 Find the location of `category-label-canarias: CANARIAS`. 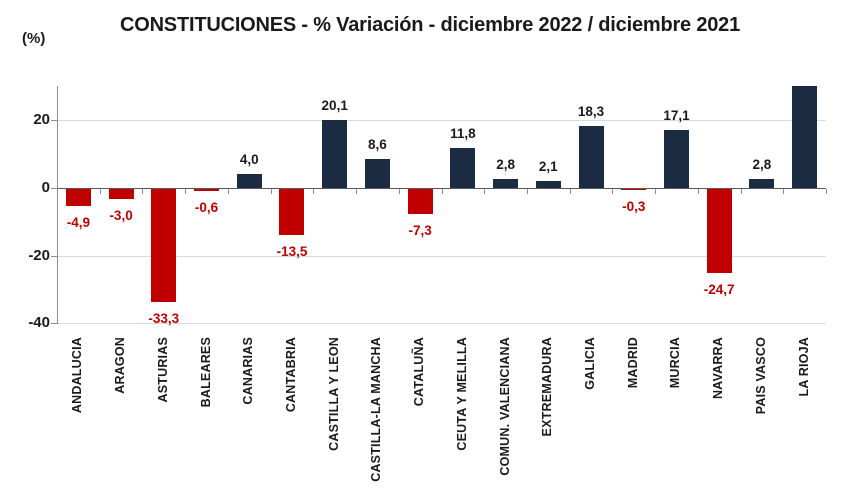

category-label-canarias: CANARIAS is located at coordinates (248, 371).